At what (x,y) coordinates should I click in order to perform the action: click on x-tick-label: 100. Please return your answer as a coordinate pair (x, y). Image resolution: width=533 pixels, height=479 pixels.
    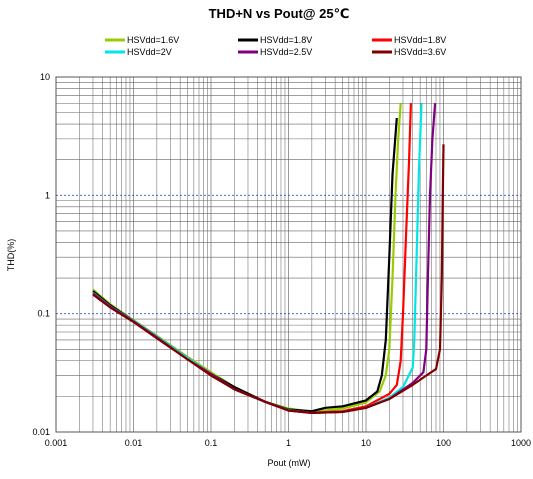
    Looking at the image, I should click on (443, 443).